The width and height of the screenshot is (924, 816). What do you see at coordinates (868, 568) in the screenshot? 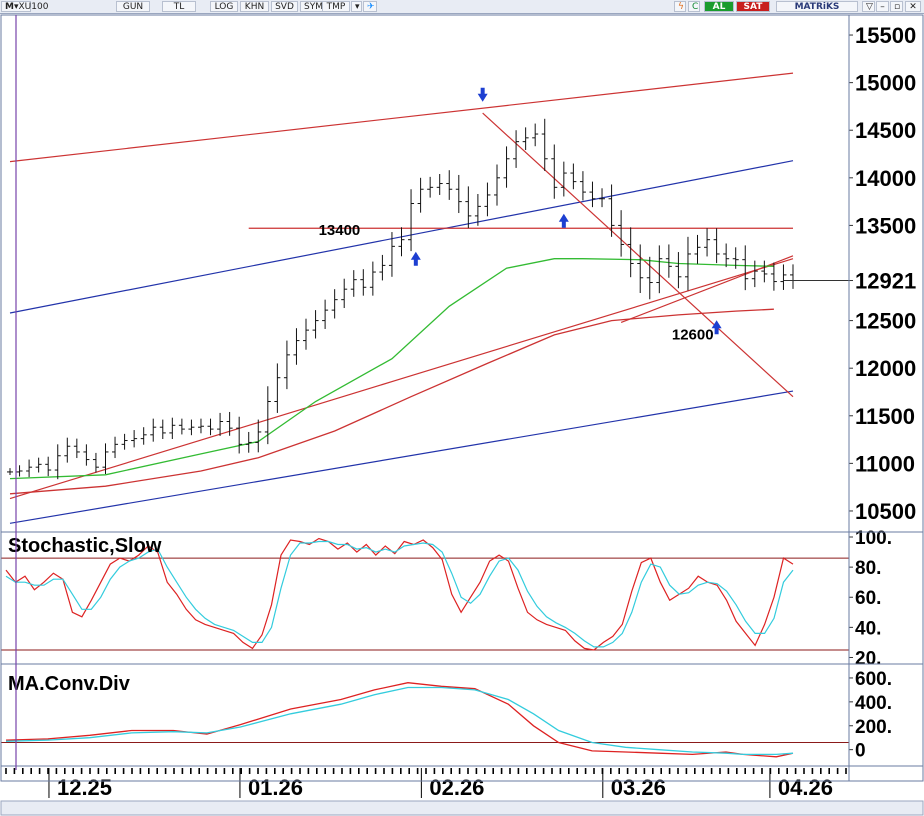
I see `y-tick-label: 80.` at bounding box center [868, 568].